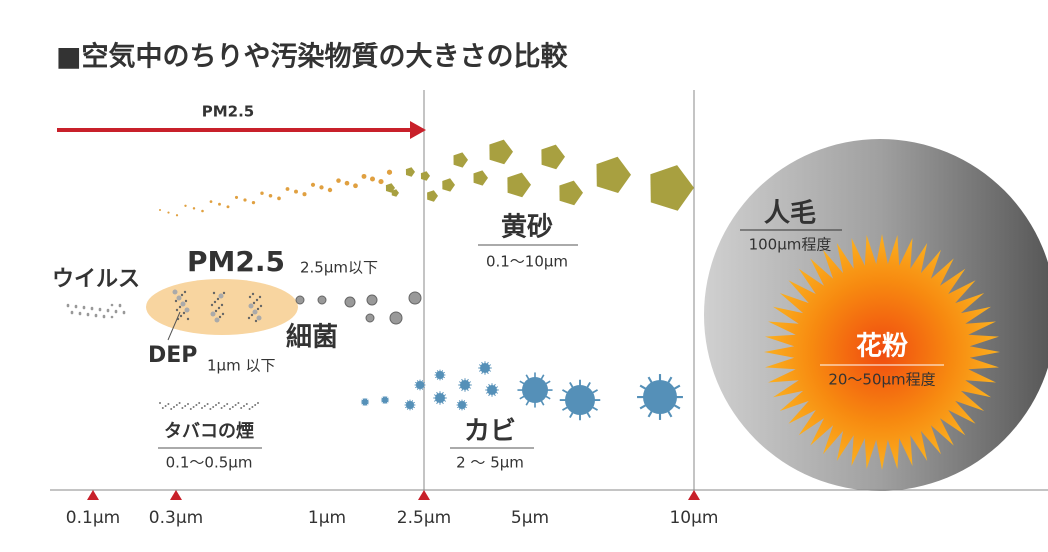 The width and height of the screenshot is (1048, 552). What do you see at coordinates (176, 518) in the screenshot?
I see `tick-label: 0.3μm` at bounding box center [176, 518].